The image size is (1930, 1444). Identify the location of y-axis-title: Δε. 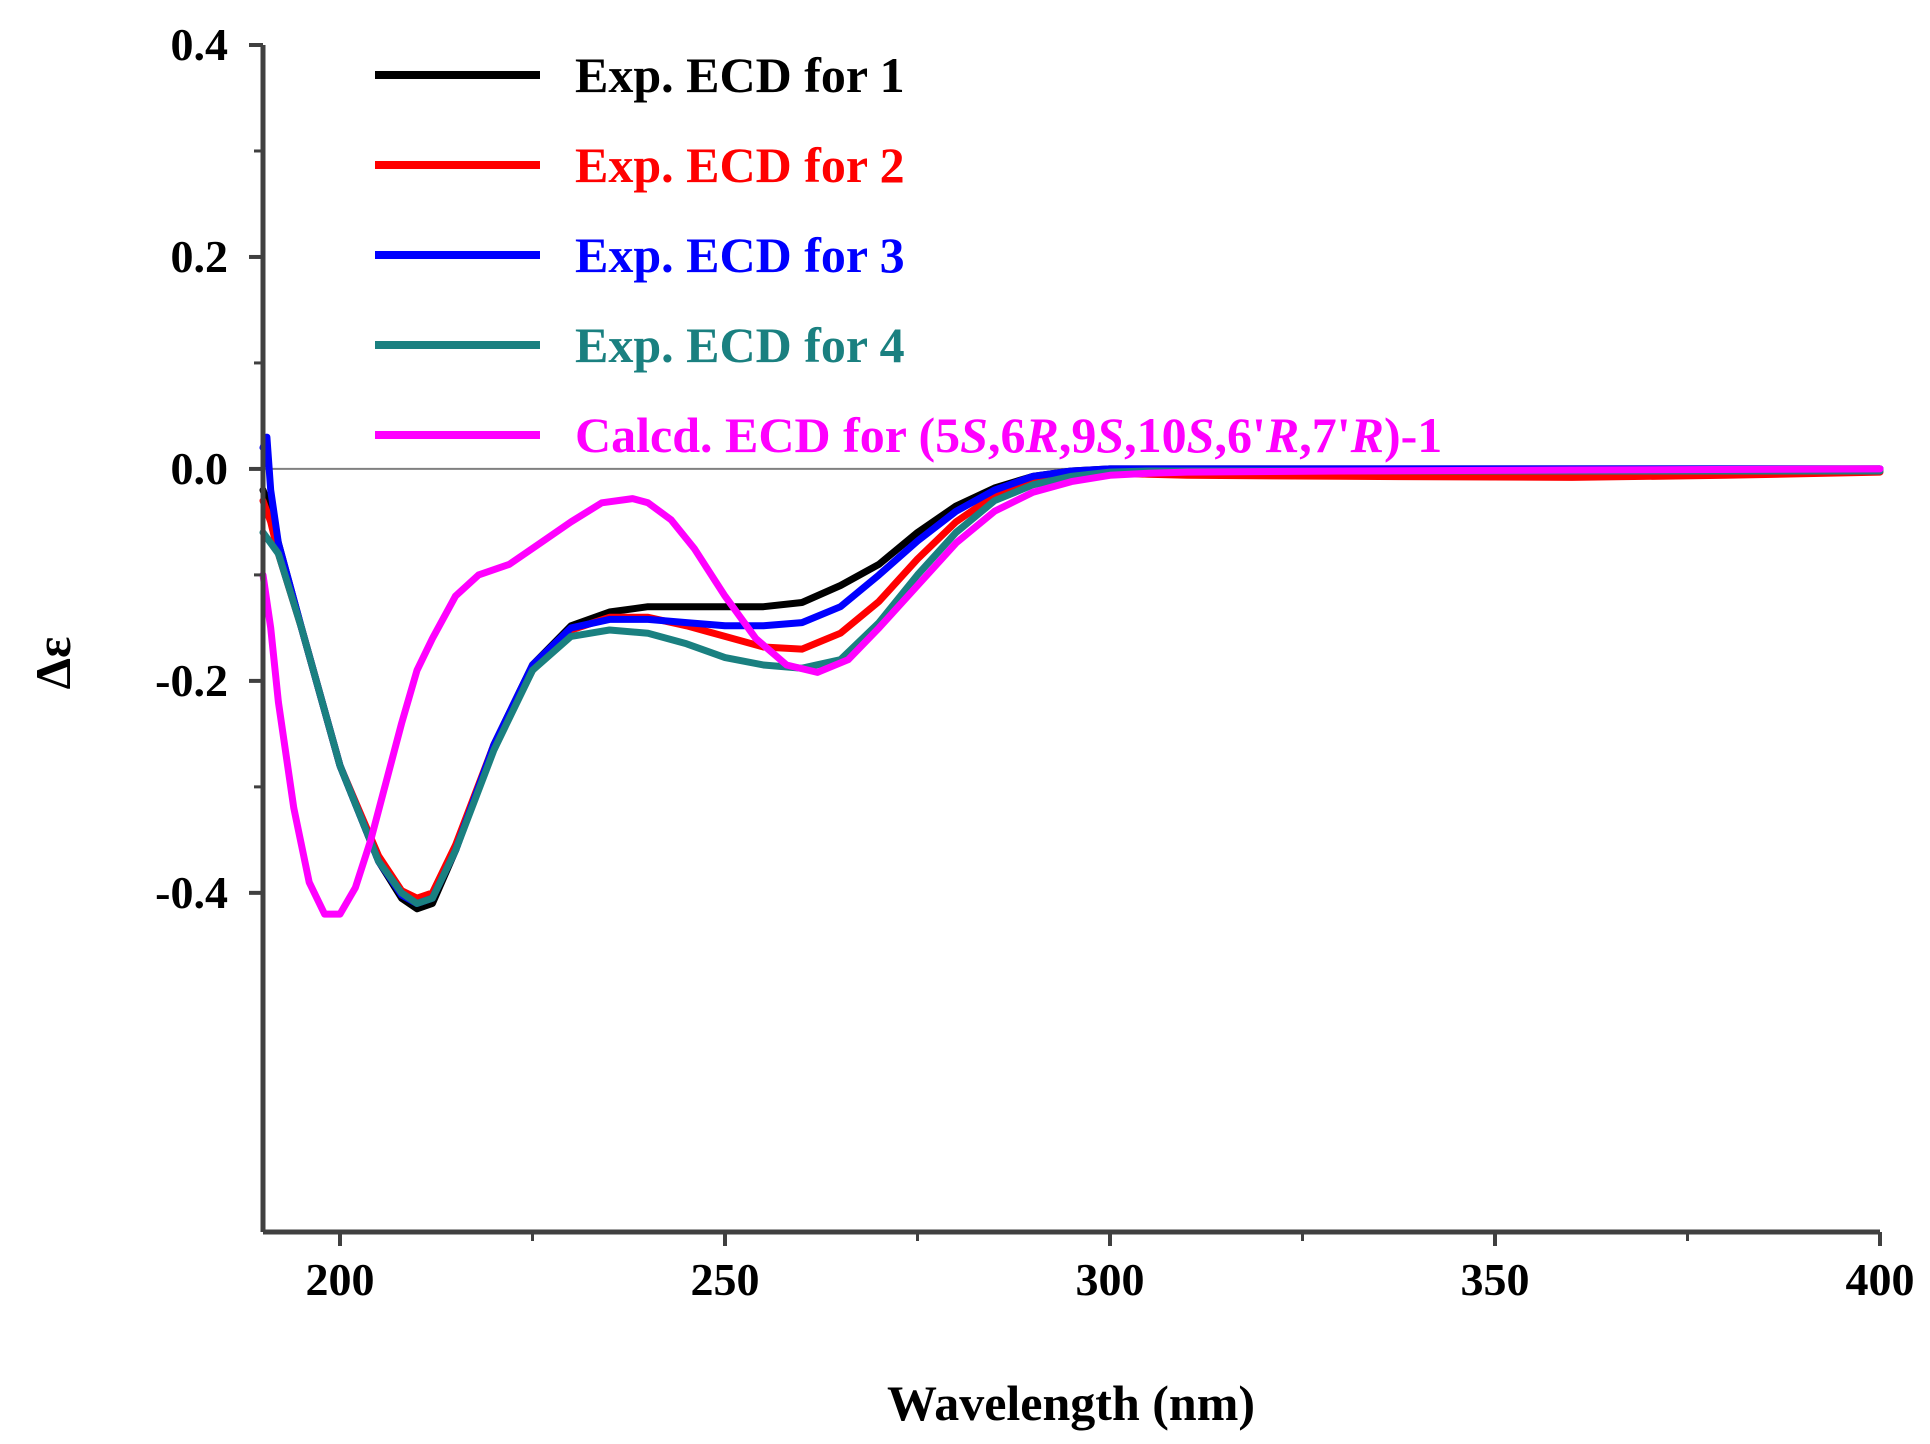
(53, 663).